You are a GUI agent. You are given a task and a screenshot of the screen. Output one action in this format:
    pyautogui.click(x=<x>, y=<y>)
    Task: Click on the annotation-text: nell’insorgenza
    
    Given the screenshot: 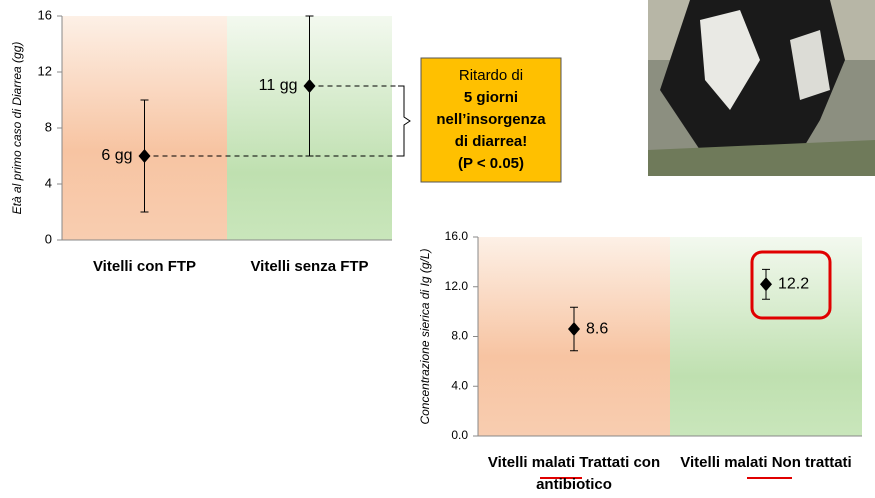 What is the action you would take?
    pyautogui.click(x=491, y=119)
    